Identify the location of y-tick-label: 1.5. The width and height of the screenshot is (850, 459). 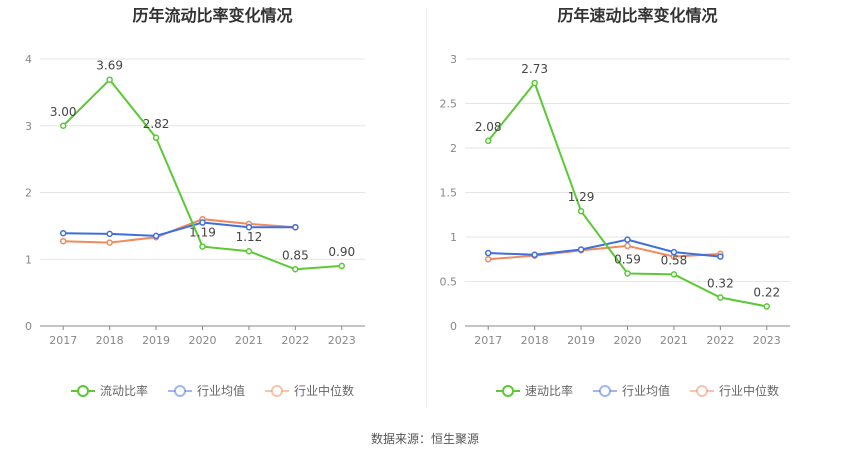
(449, 193).